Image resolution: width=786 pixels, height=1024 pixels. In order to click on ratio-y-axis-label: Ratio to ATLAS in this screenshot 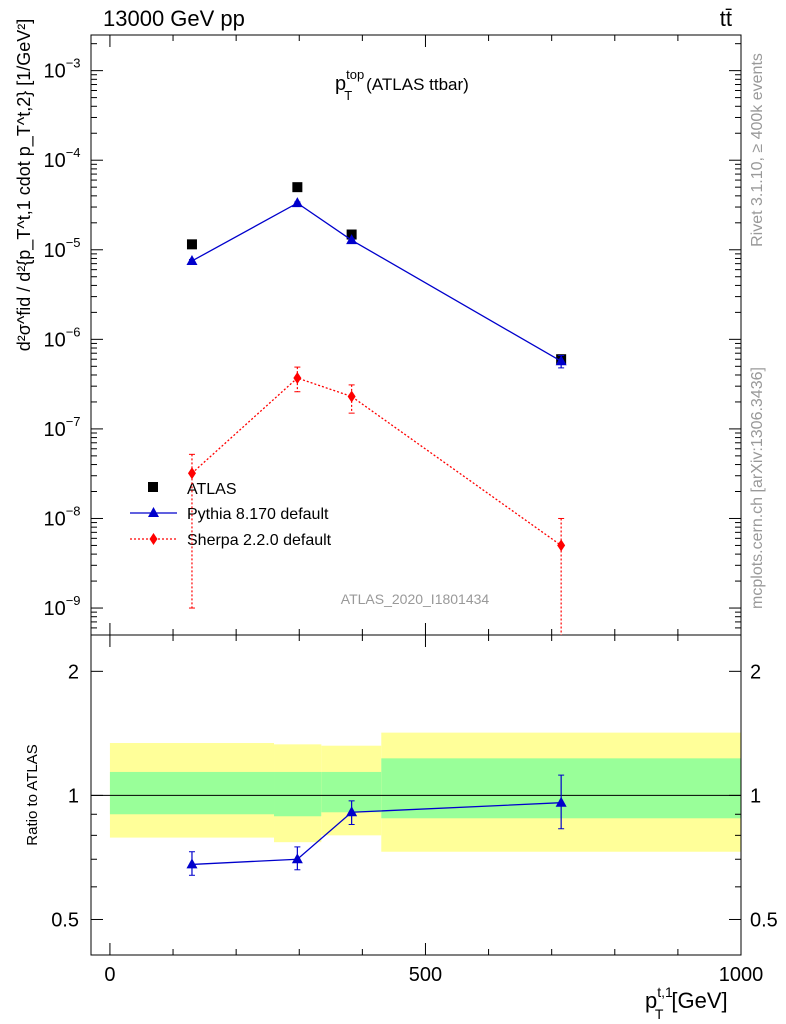, I will do `click(32, 794)`.